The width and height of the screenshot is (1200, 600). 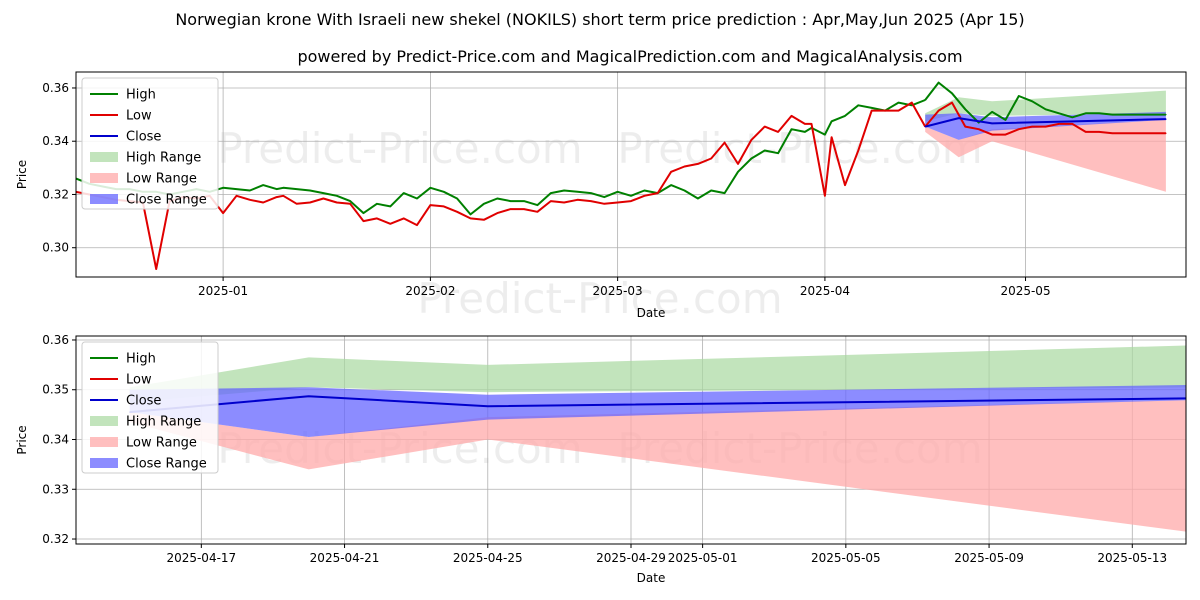 I want to click on y-tick-label: 0.36, so click(x=55, y=88).